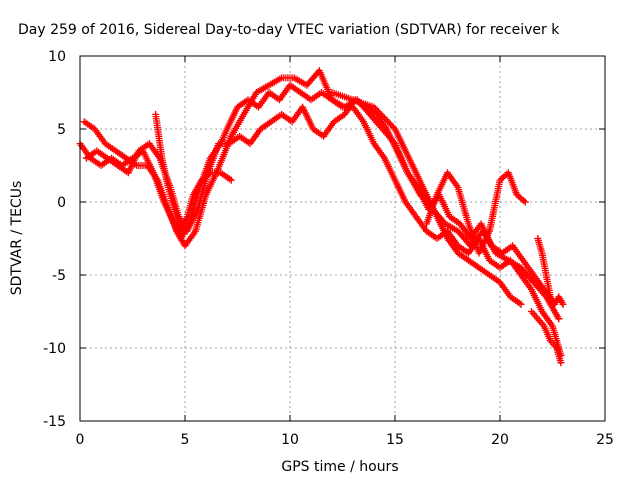 The image size is (640, 480). What do you see at coordinates (54, 349) in the screenshot?
I see `y-tick-label: -10` at bounding box center [54, 349].